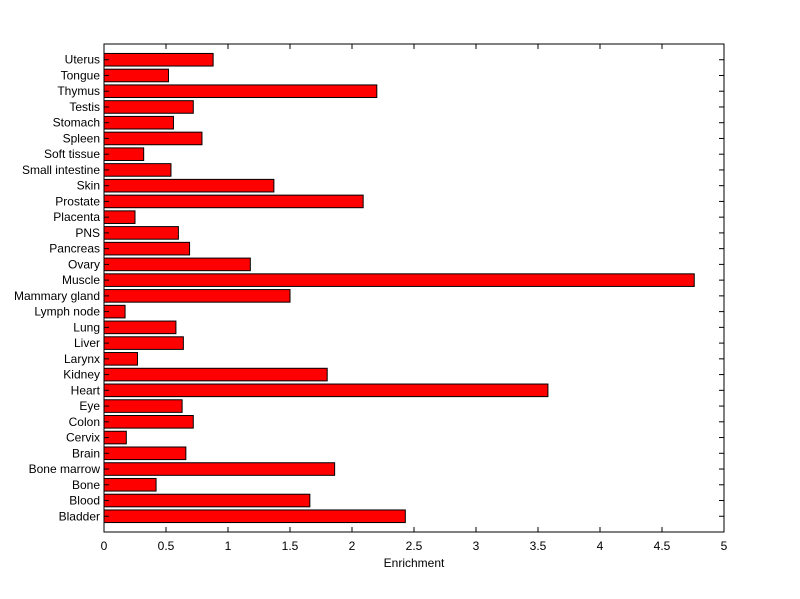 The image size is (800, 599). I want to click on y-tick-label: Bone, so click(86, 485).